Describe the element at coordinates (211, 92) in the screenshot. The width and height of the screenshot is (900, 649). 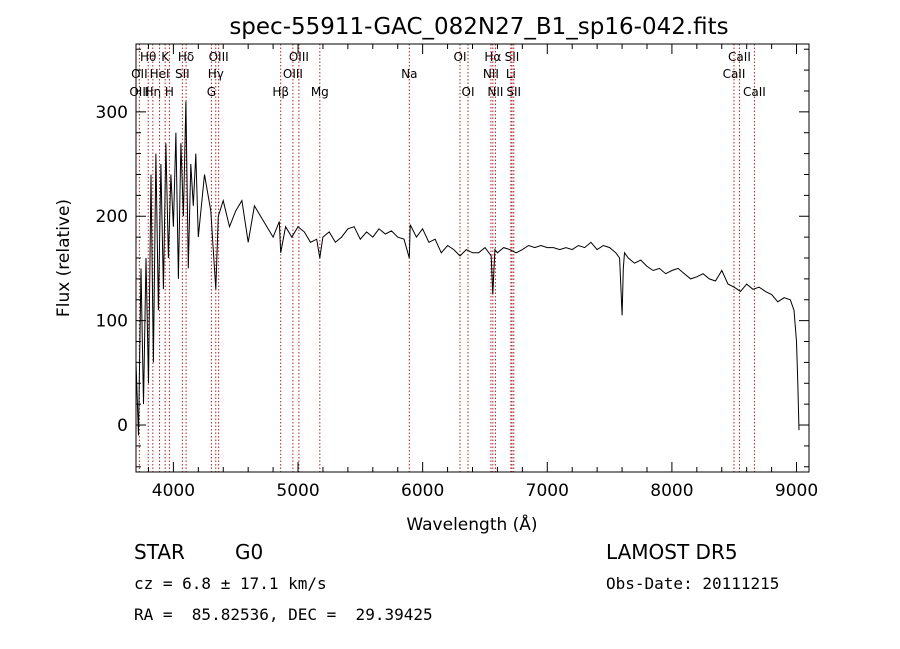
I see `line-marker-label: G` at that location.